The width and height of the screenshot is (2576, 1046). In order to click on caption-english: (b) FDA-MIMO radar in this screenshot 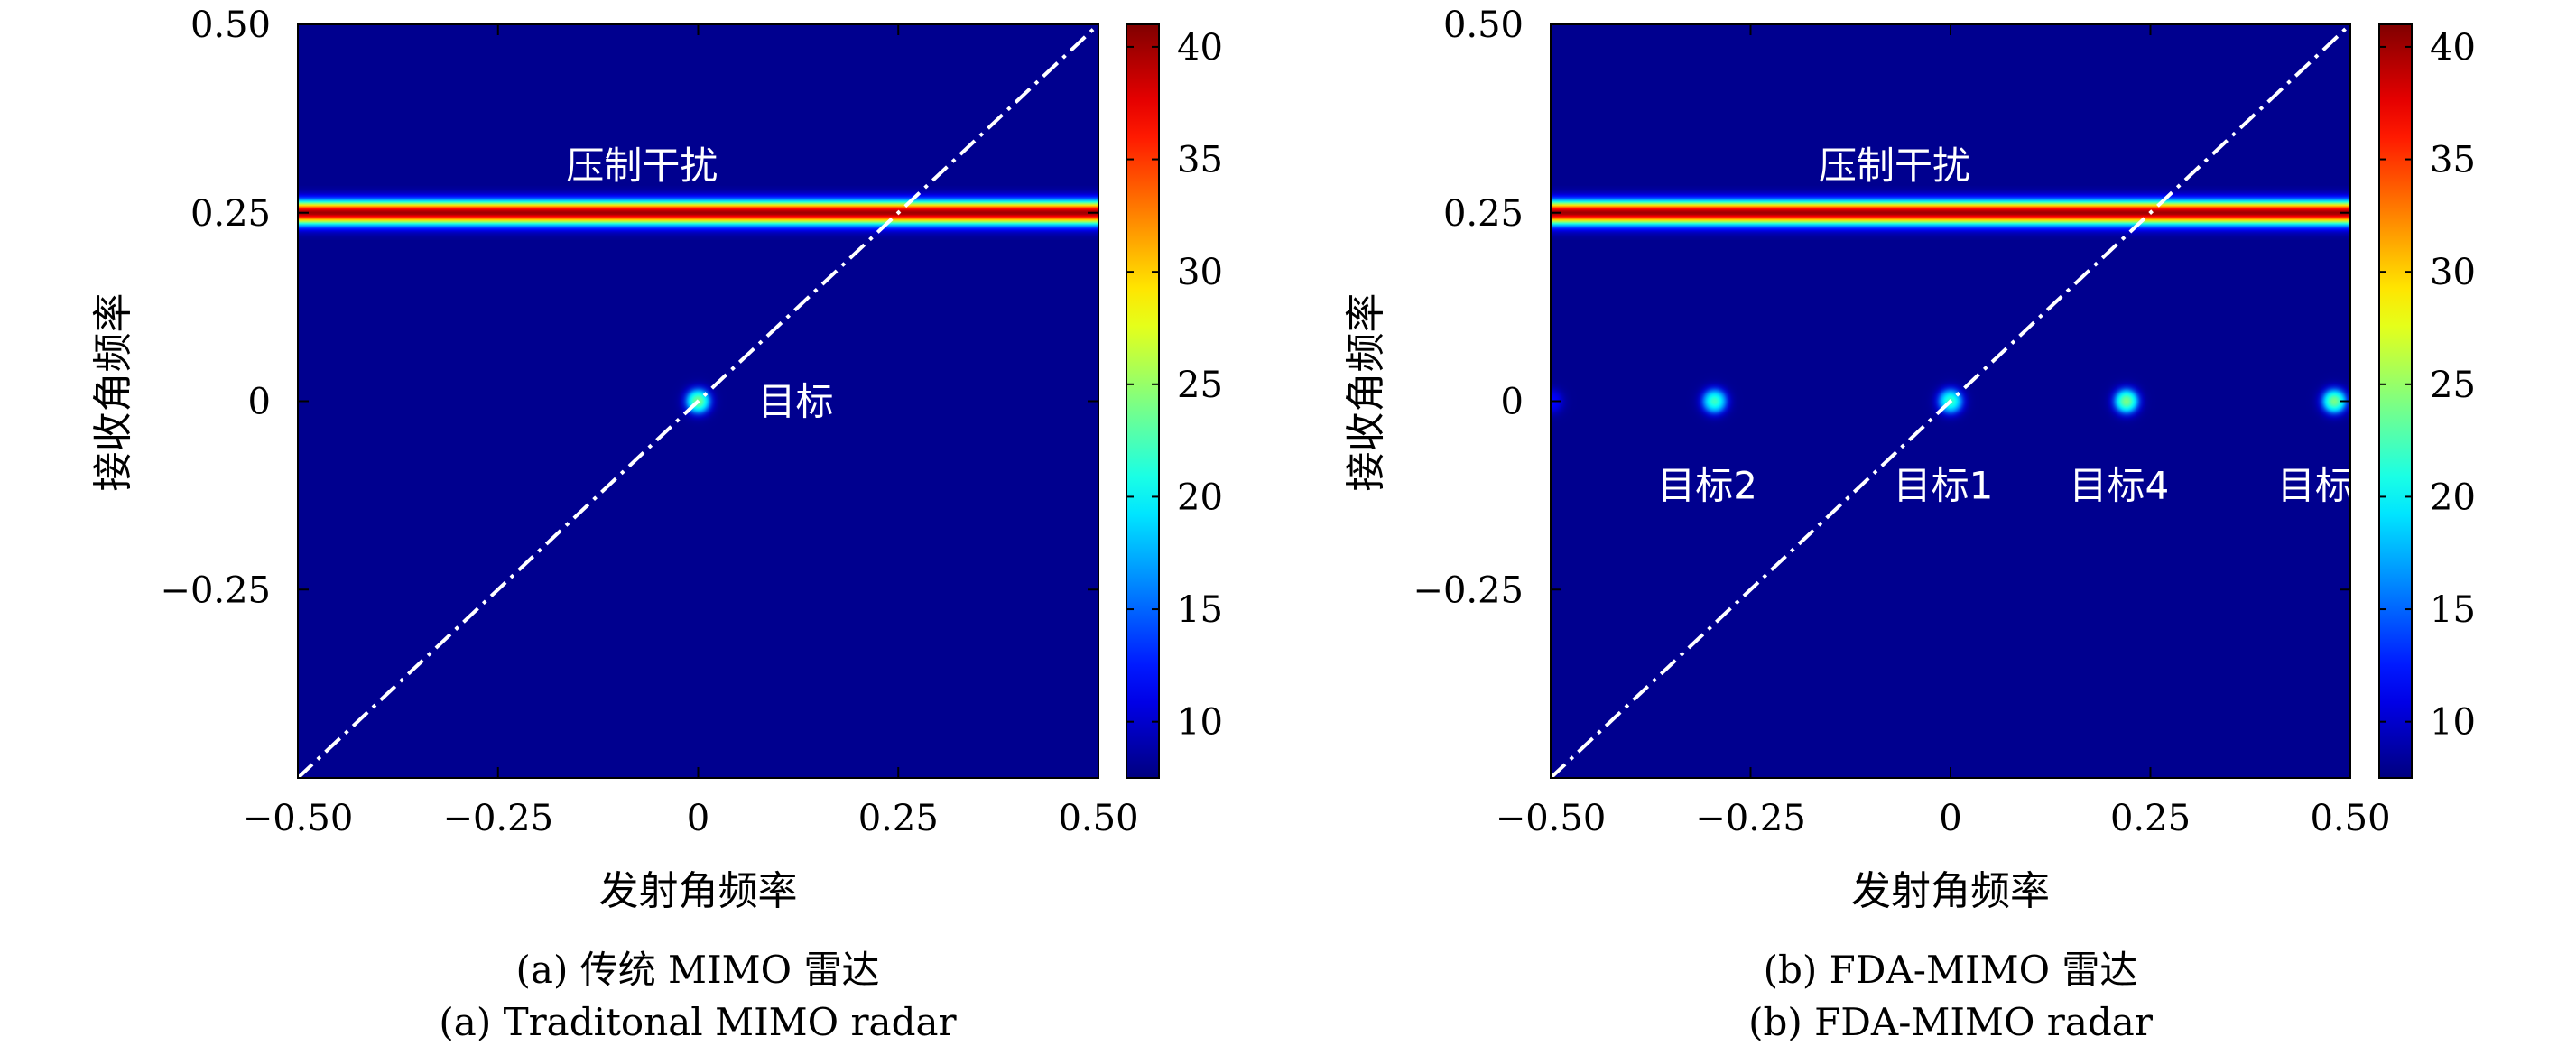, I will do `click(1951, 1022)`.